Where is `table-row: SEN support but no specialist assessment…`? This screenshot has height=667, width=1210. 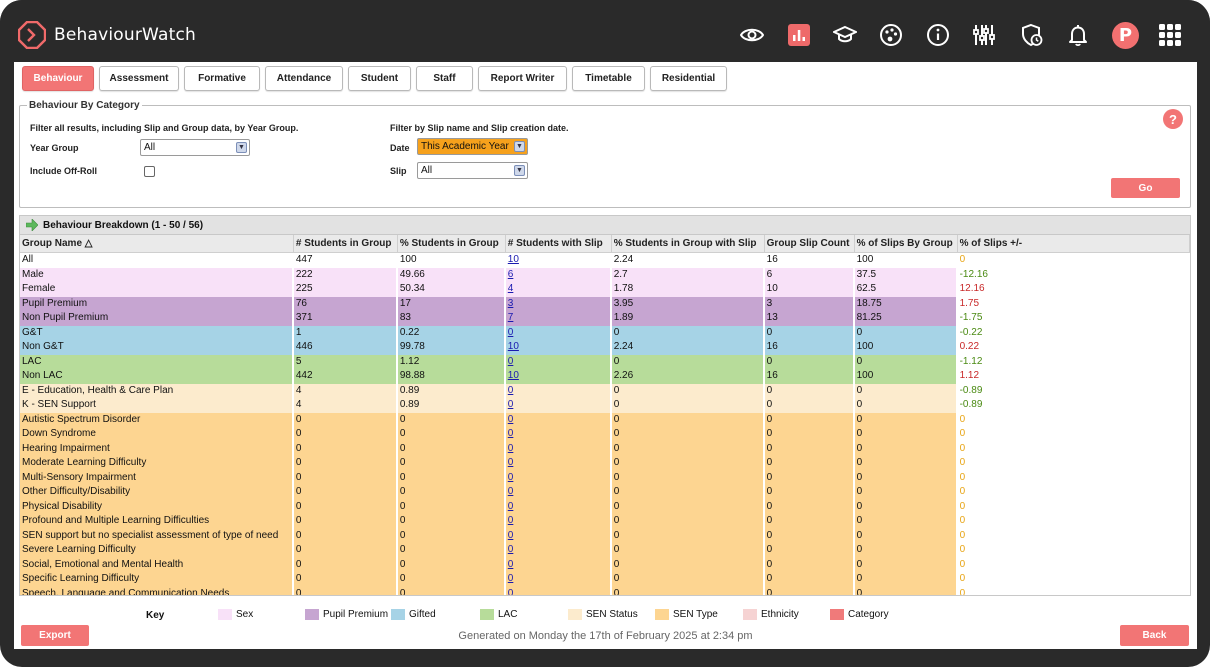
table-row: SEN support but no specialist assessment… is located at coordinates (605, 535).